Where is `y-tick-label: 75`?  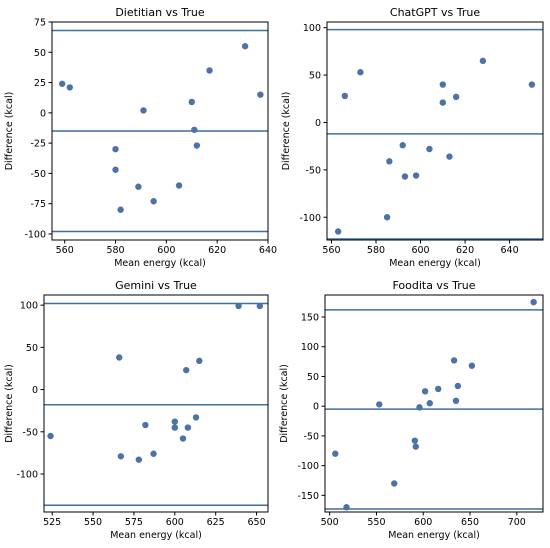
y-tick-label: 75 is located at coordinates (40, 23).